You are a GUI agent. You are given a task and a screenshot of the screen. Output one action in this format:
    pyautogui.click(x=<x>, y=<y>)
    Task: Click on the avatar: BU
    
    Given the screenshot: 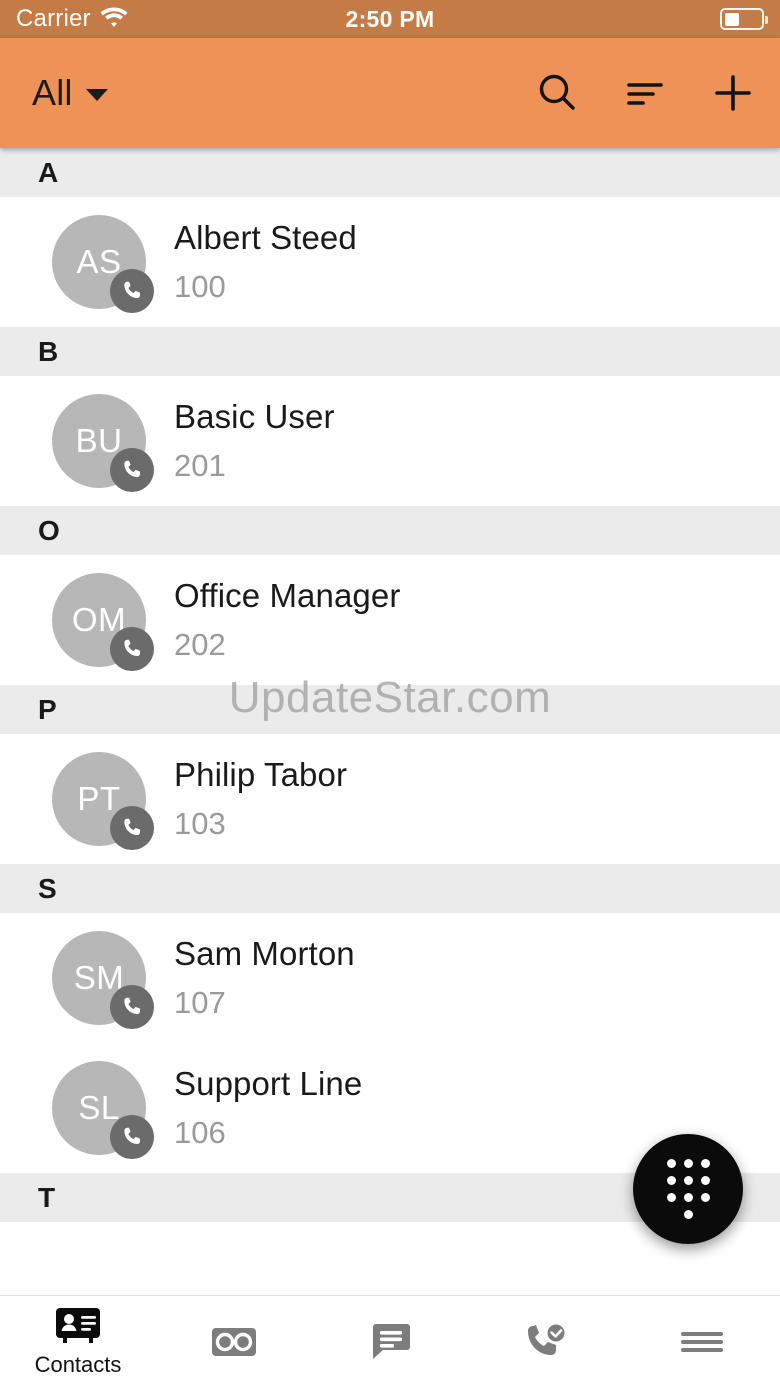 What is the action you would take?
    pyautogui.click(x=103, y=443)
    